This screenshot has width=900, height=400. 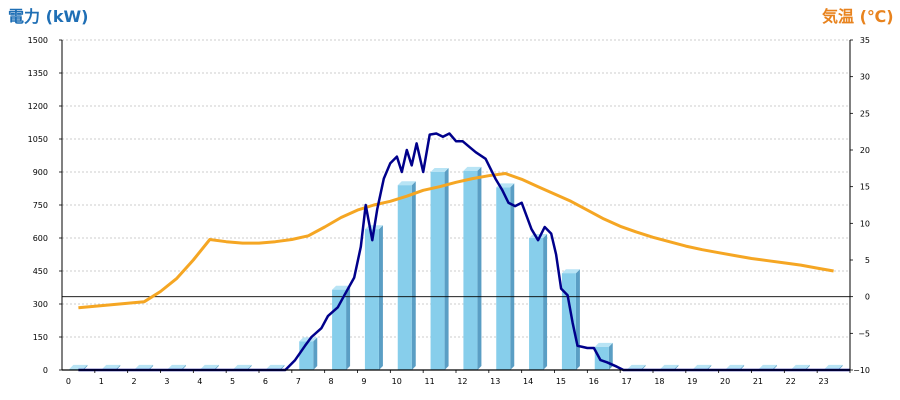 What do you see at coordinates (725, 381) in the screenshot?
I see `x-tick-label: 20` at bounding box center [725, 381].